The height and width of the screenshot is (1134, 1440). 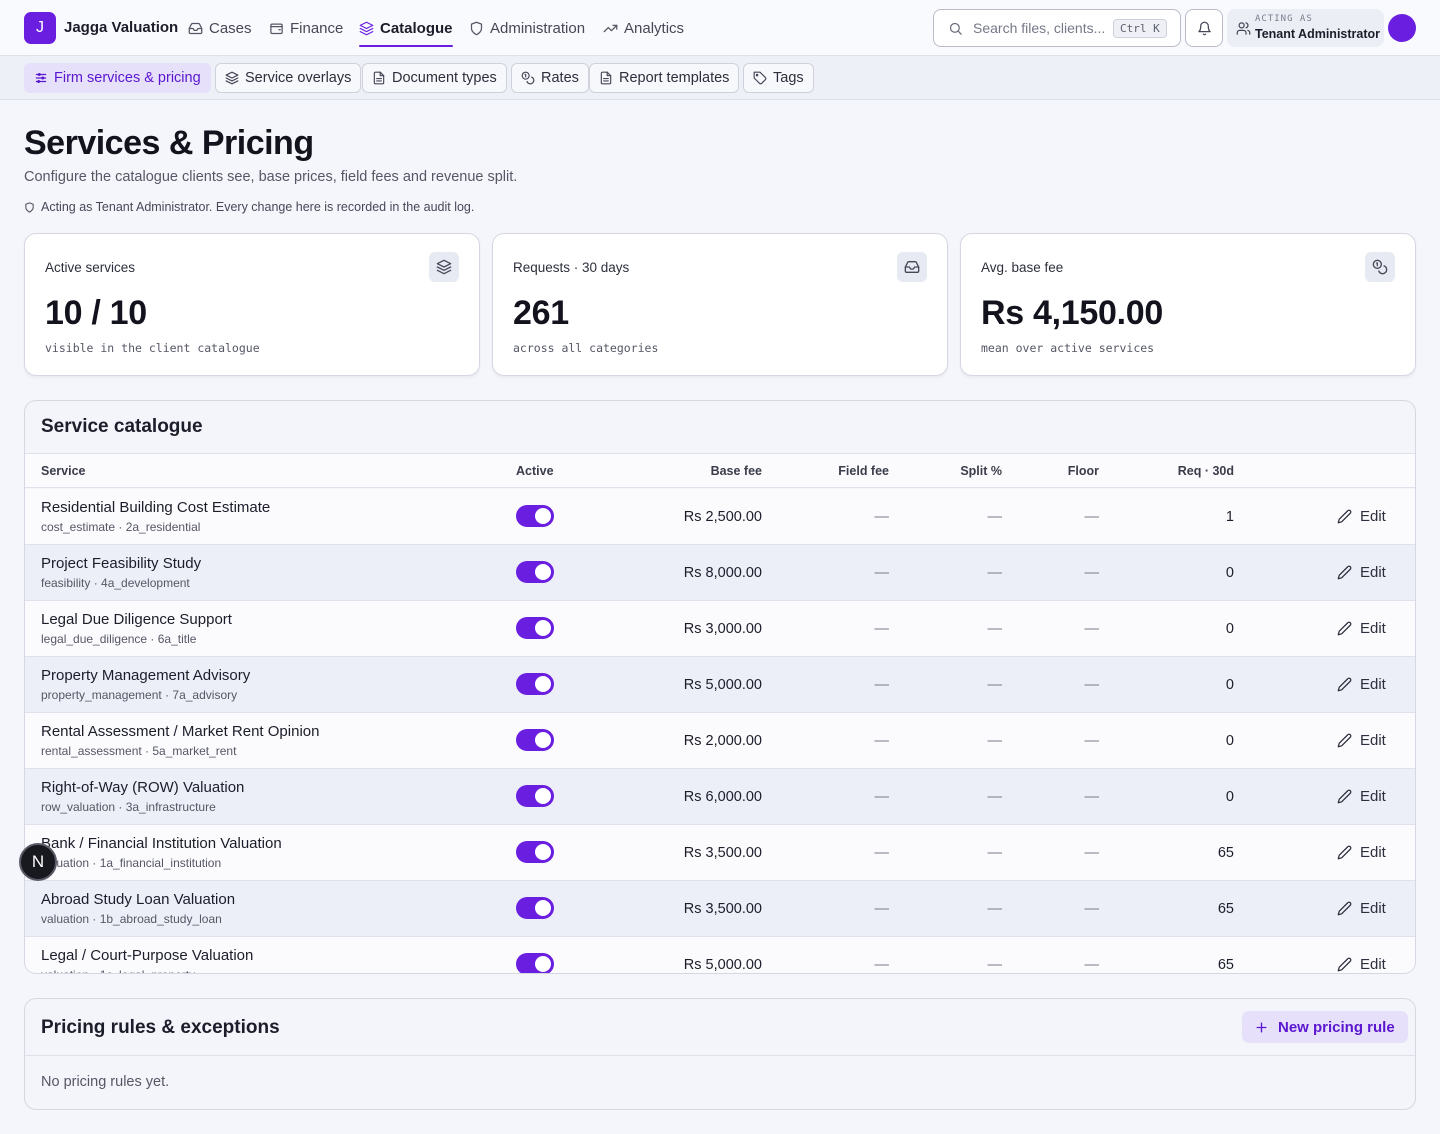 What do you see at coordinates (90, 267) in the screenshot?
I see `stat-label: Active services` at bounding box center [90, 267].